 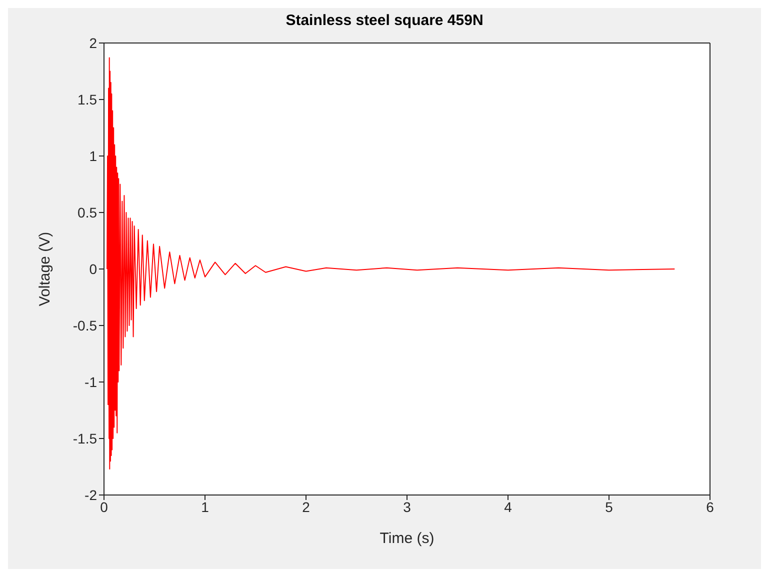 I want to click on x-tick-label: 6, so click(x=710, y=506).